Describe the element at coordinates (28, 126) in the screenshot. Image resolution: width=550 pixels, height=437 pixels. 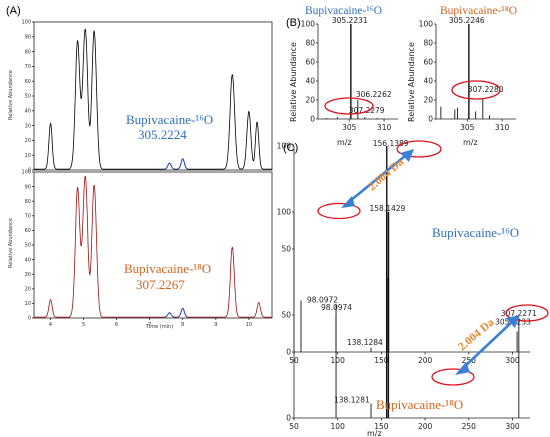
I see `y-tick-label: 30` at that location.